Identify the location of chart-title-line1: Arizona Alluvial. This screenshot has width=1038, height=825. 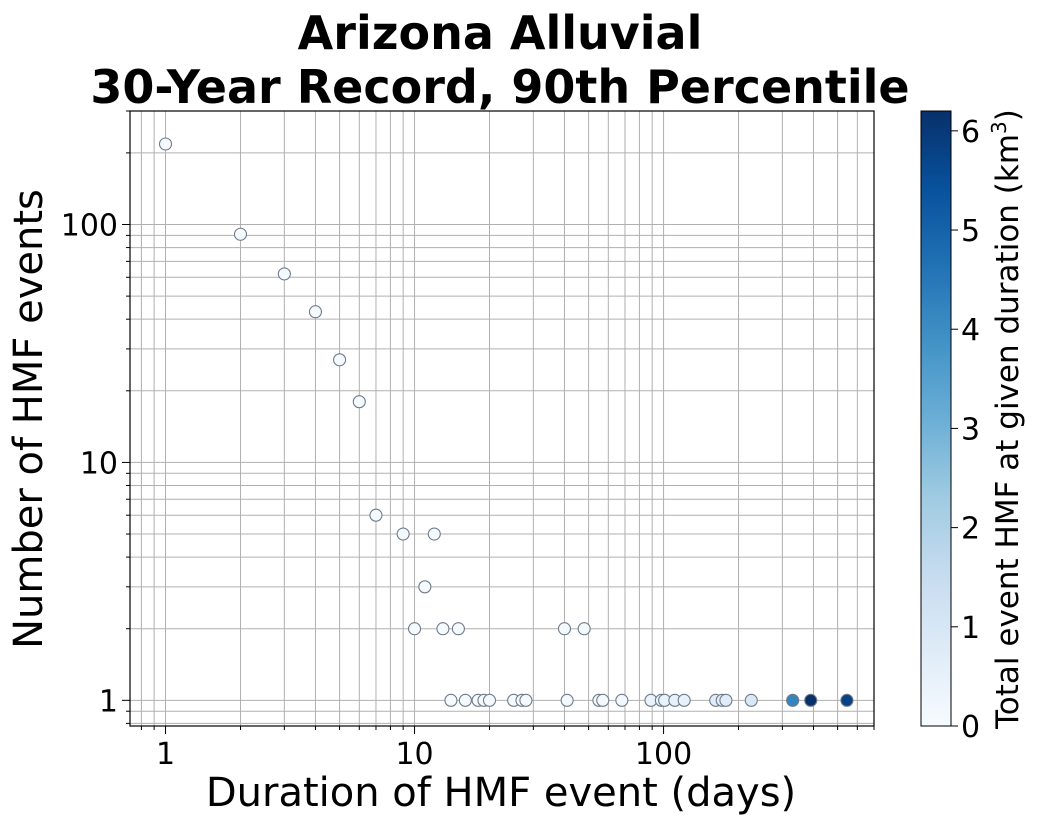
(500, 33).